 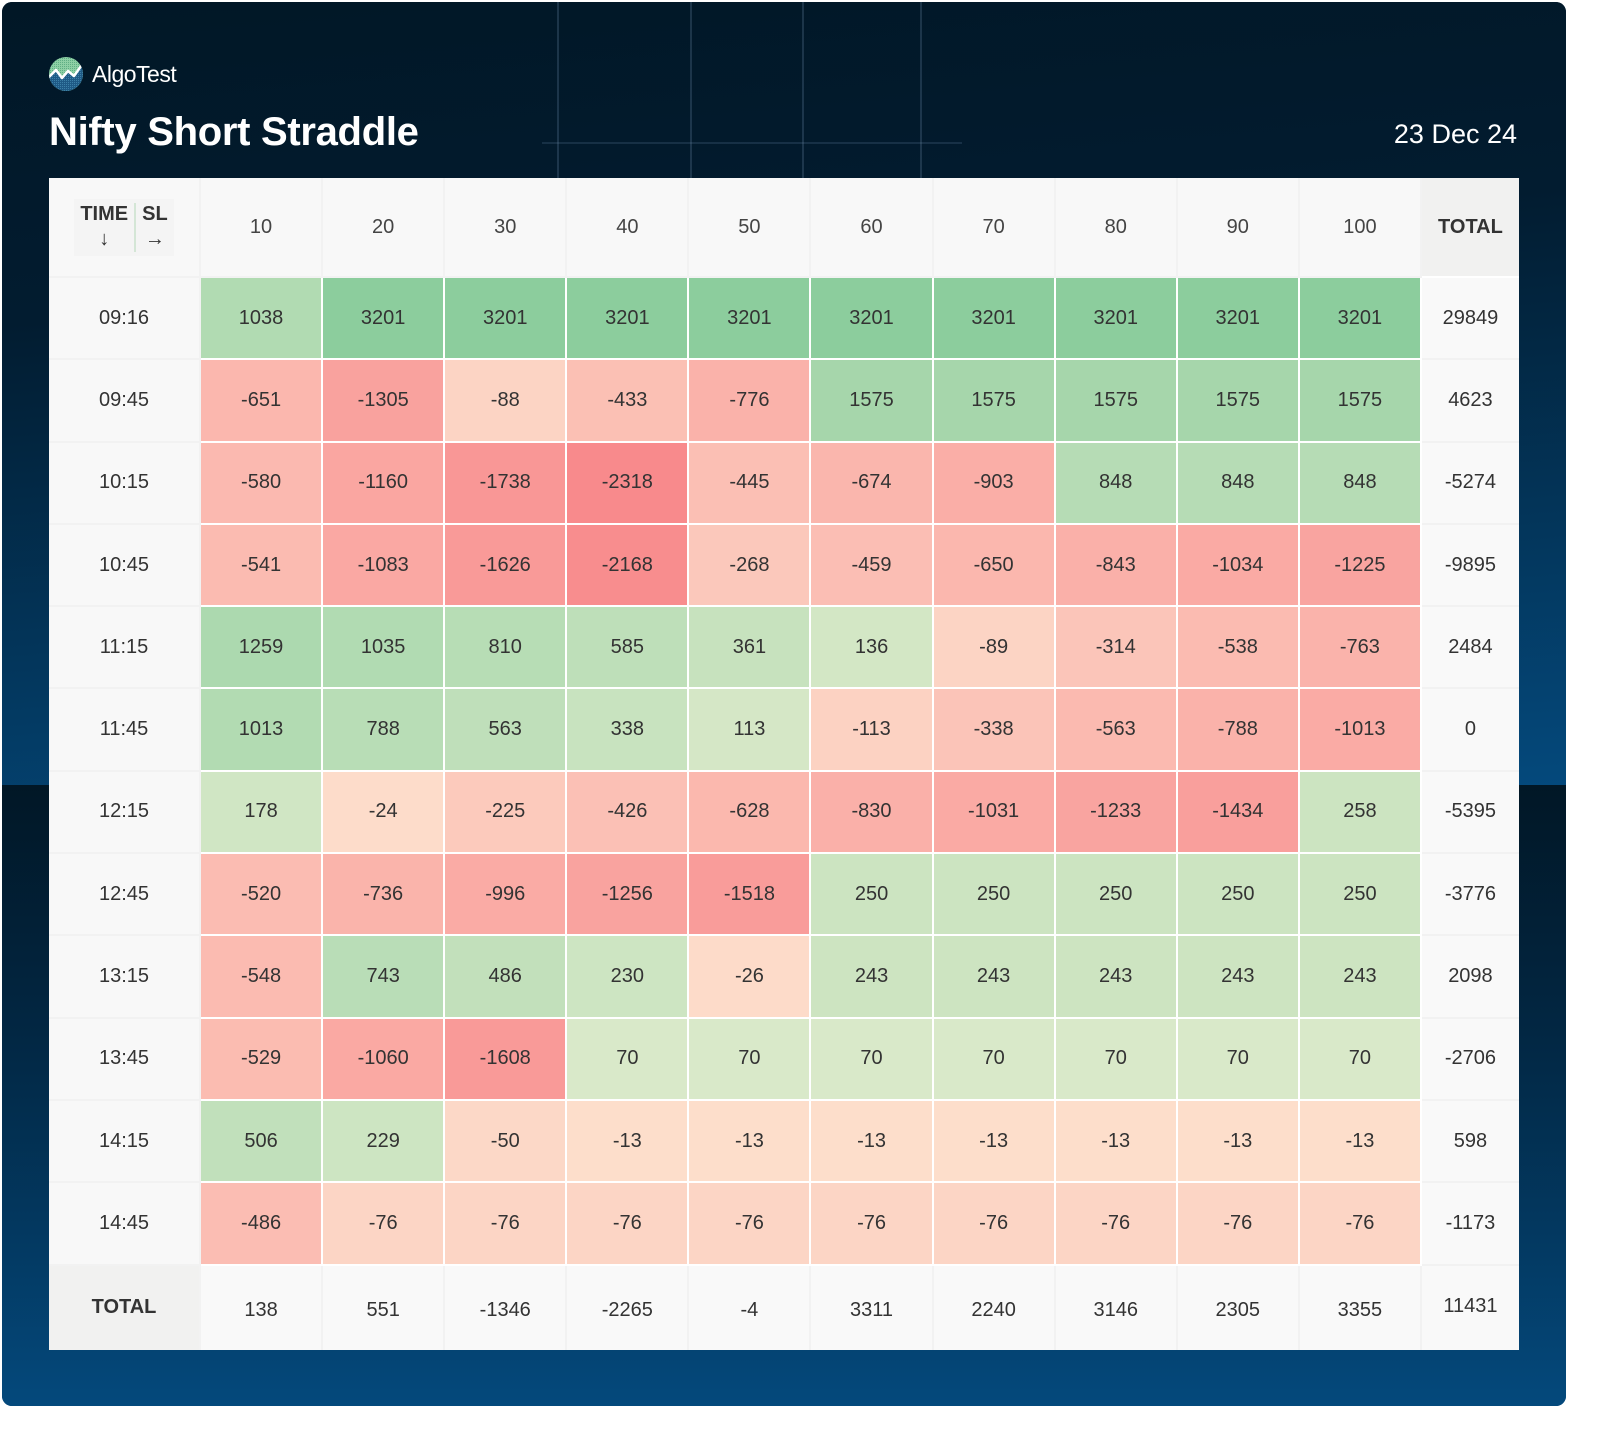 What do you see at coordinates (1360, 1307) in the screenshot?
I see `column-total-cell: 3355` at bounding box center [1360, 1307].